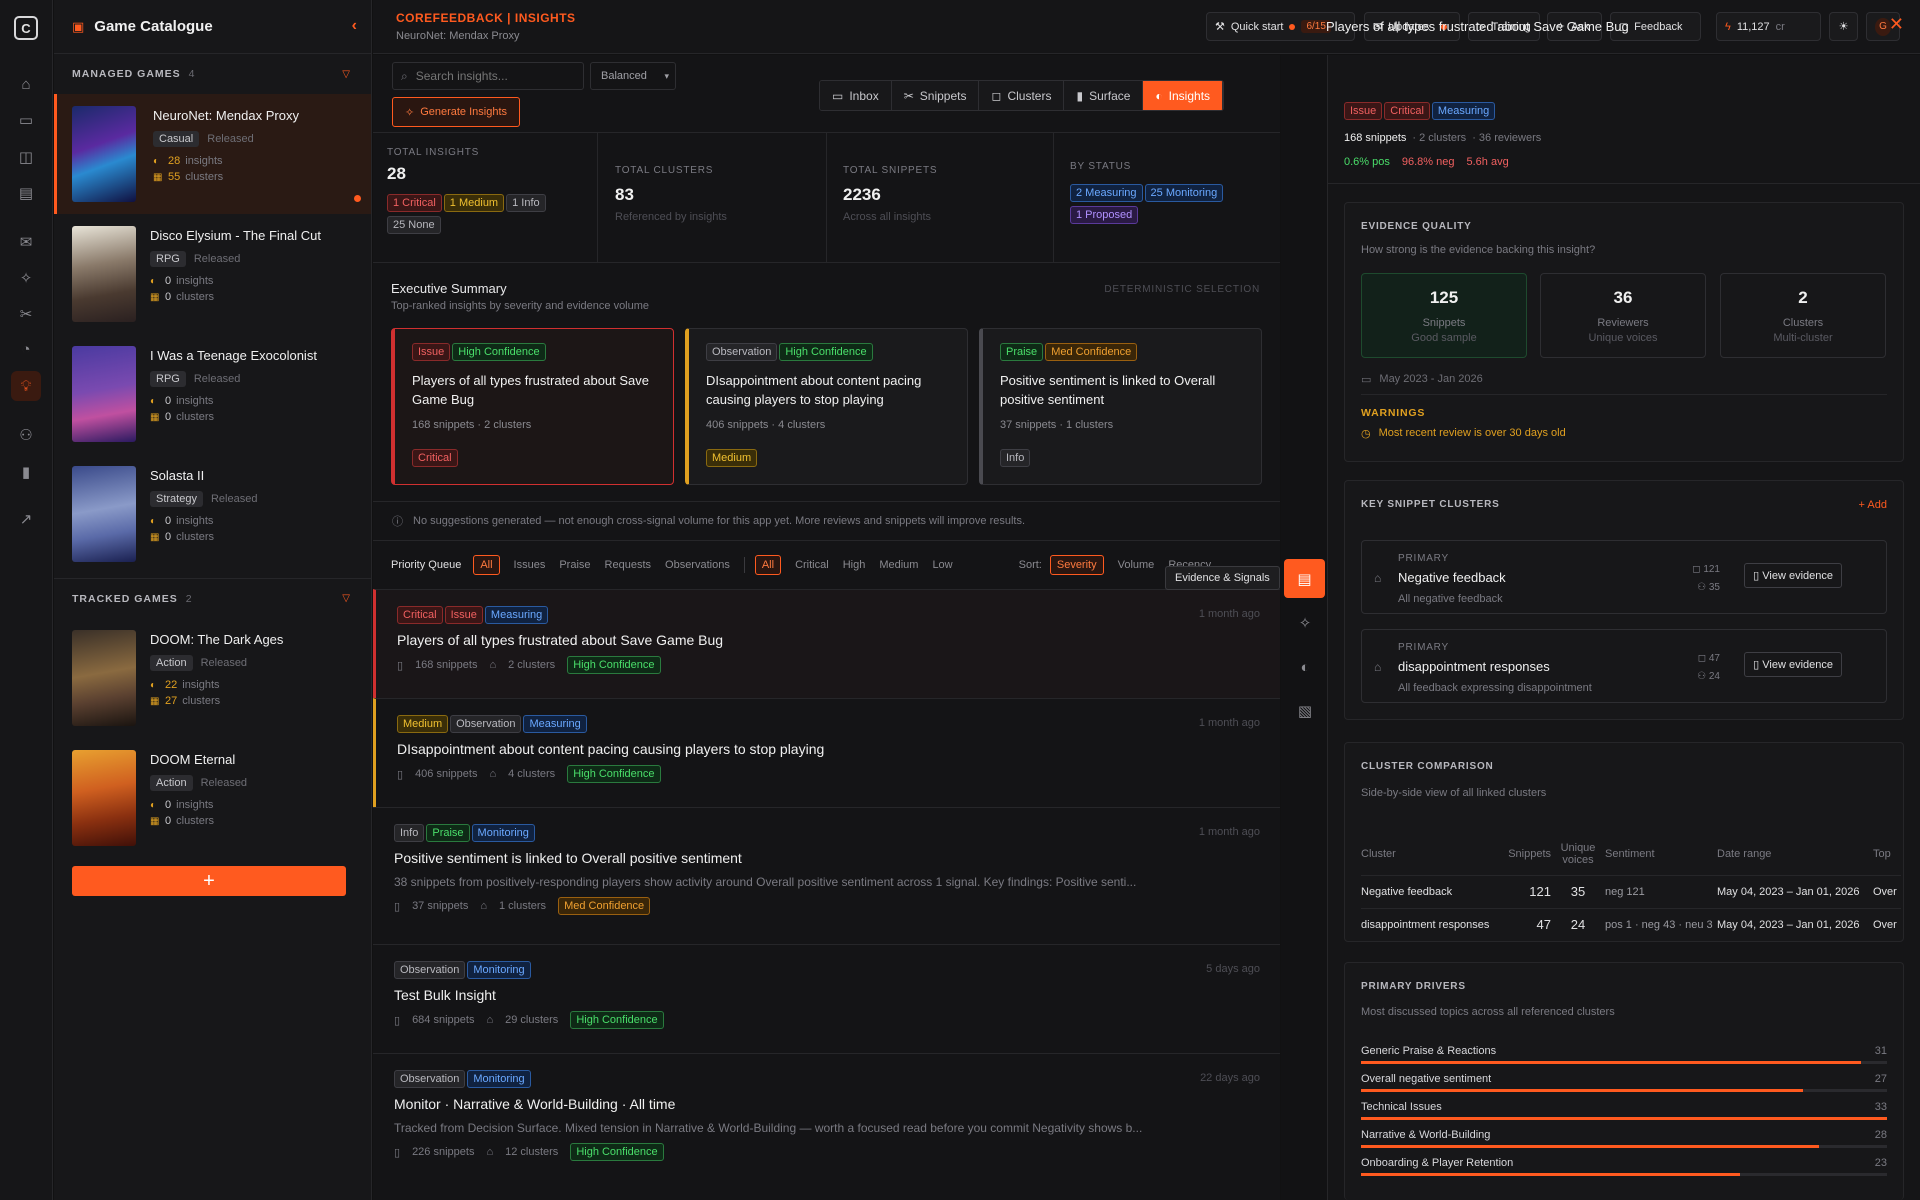 This screenshot has width=1920, height=1200. Describe the element at coordinates (233, 355) in the screenshot. I see `game-title: I Was a Teenage Exocolonist` at that location.